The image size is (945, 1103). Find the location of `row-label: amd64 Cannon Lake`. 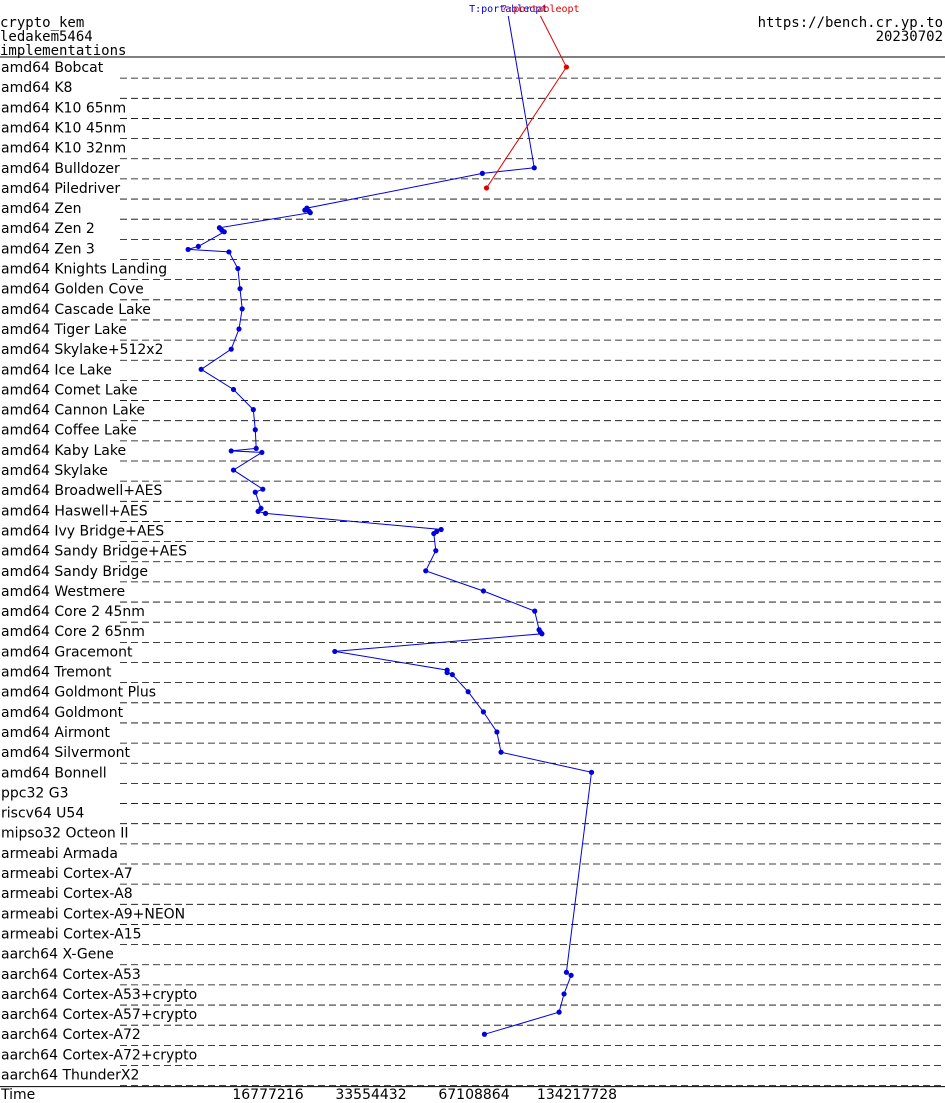

row-label: amd64 Cannon Lake is located at coordinates (73, 411).